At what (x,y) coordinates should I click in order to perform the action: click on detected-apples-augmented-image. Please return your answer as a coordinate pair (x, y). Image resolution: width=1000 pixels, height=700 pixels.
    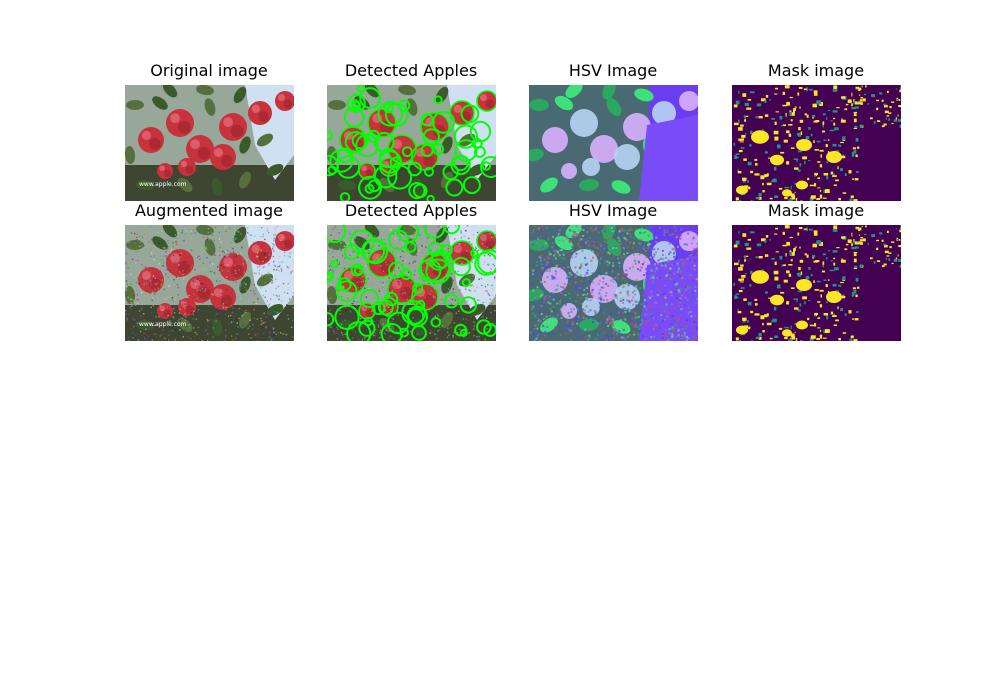
    Looking at the image, I should click on (411, 283).